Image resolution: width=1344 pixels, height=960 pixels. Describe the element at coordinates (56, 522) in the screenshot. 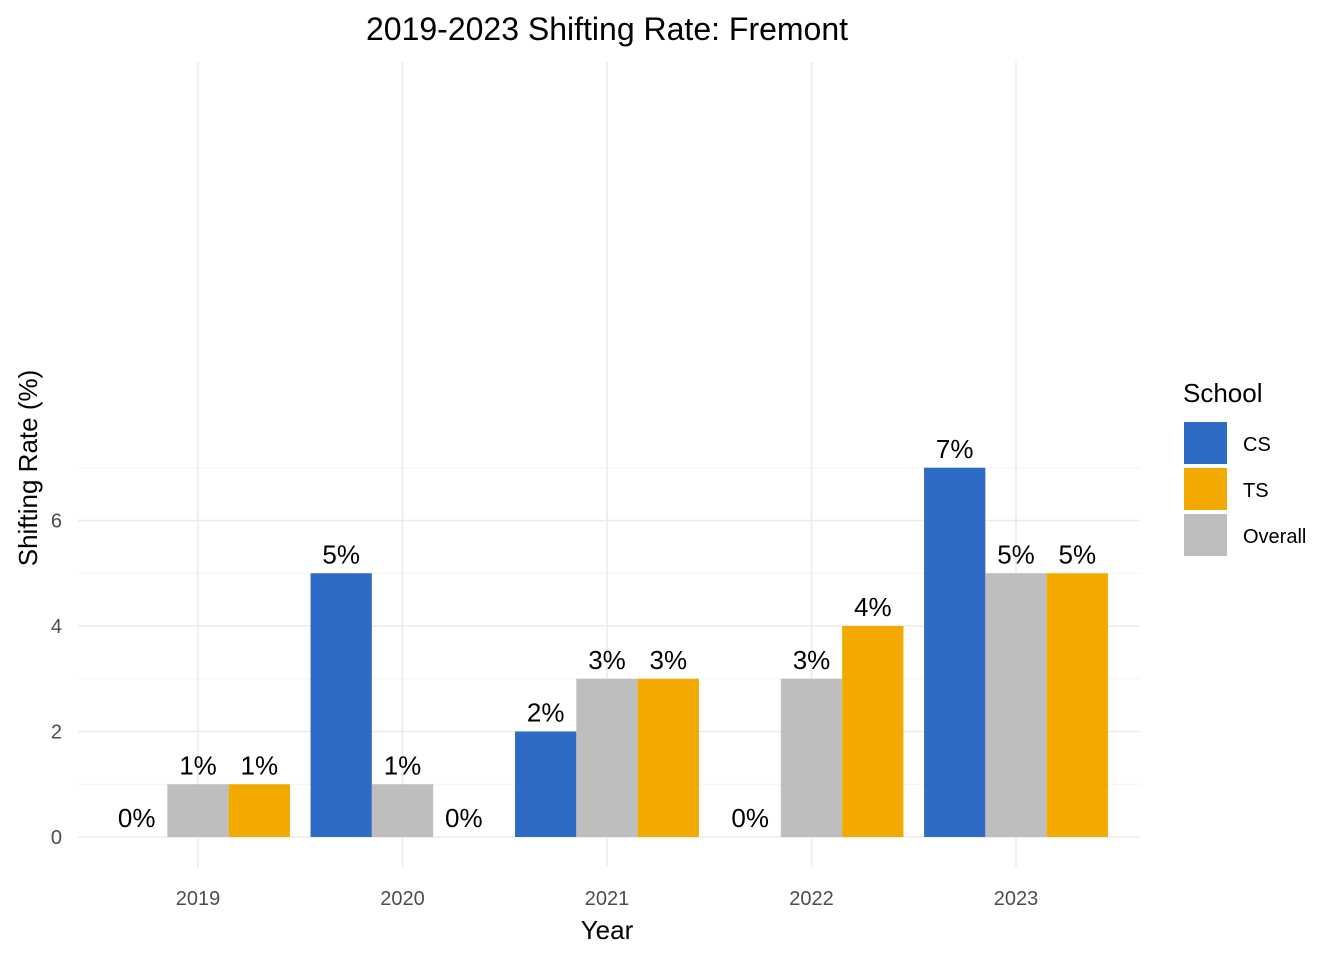

I see `y-tick-label: 6` at that location.